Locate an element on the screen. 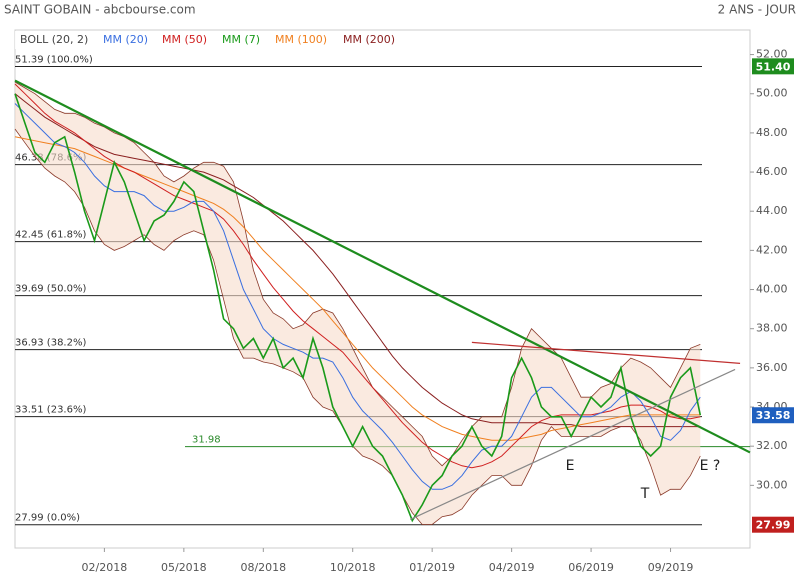  chart-title: SAINT GOBAIN - abcbourse.com is located at coordinates (100, 10).